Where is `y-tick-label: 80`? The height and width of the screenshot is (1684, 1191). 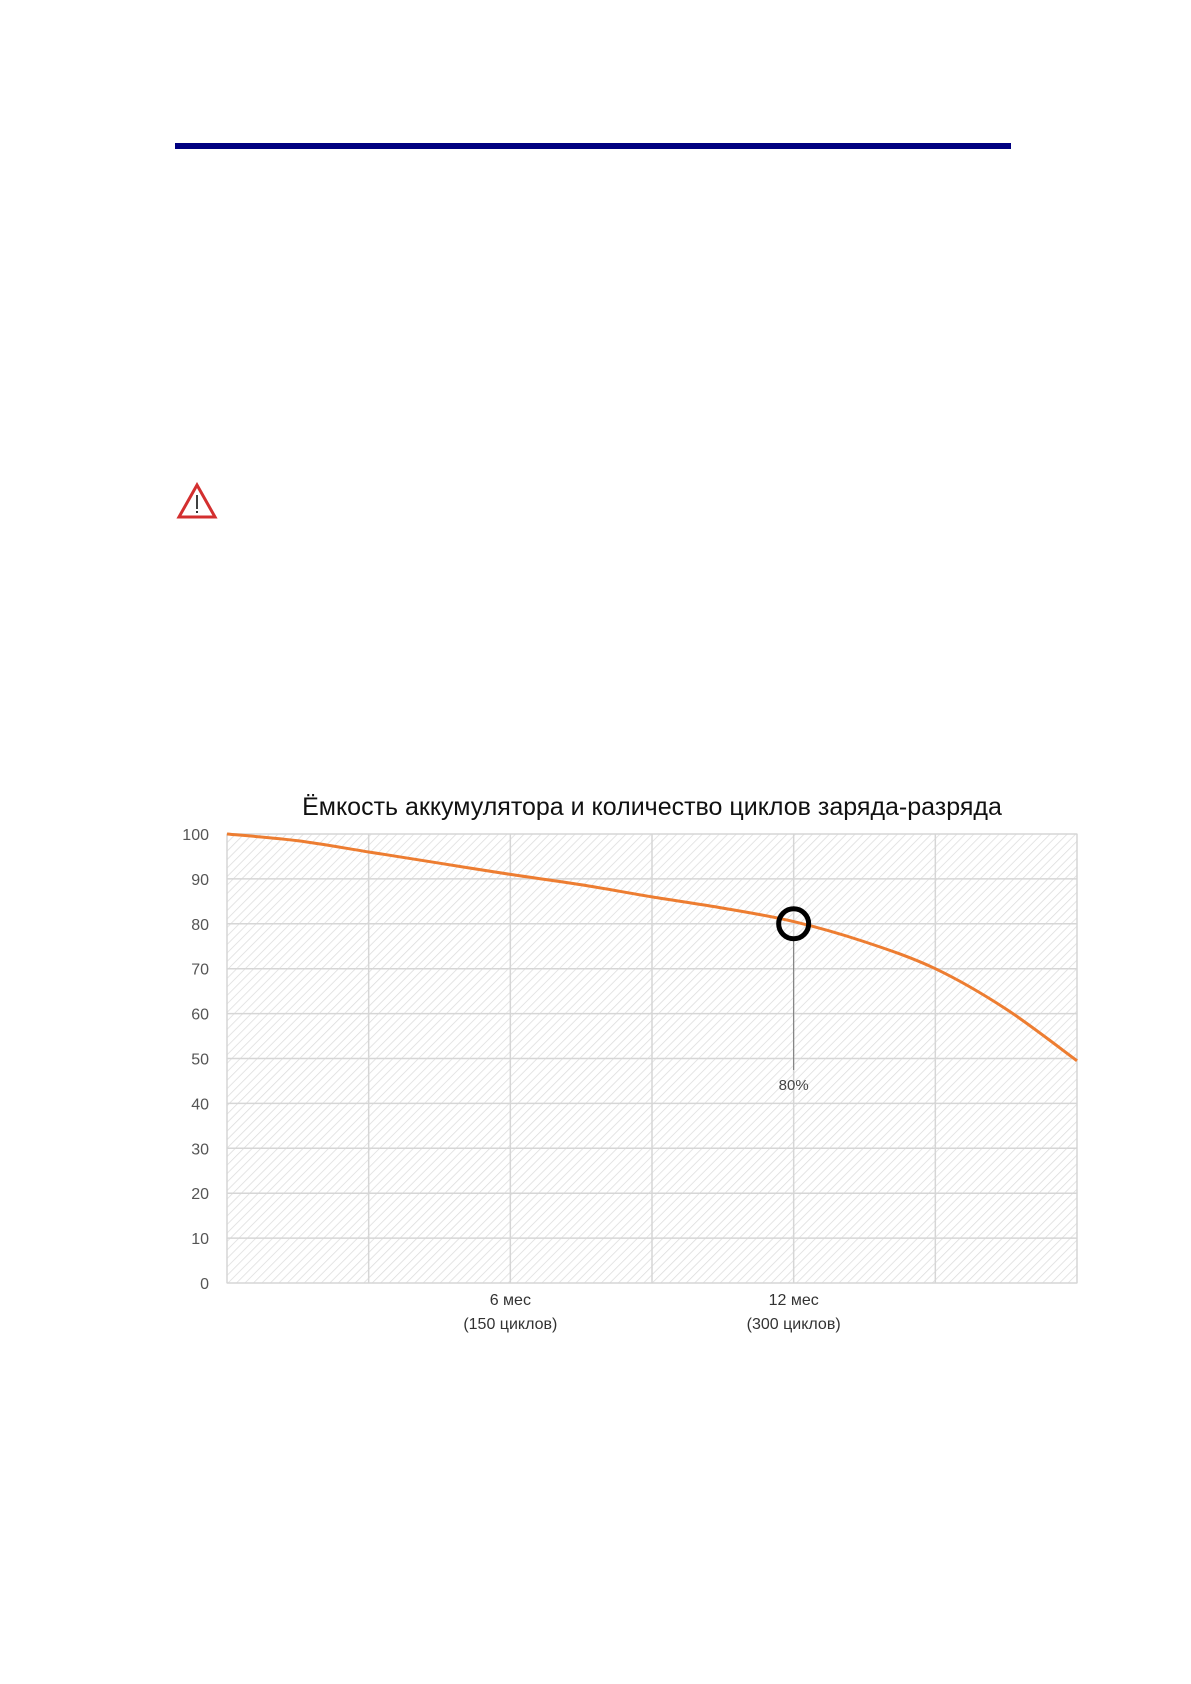
y-tick-label: 80 is located at coordinates (200, 925).